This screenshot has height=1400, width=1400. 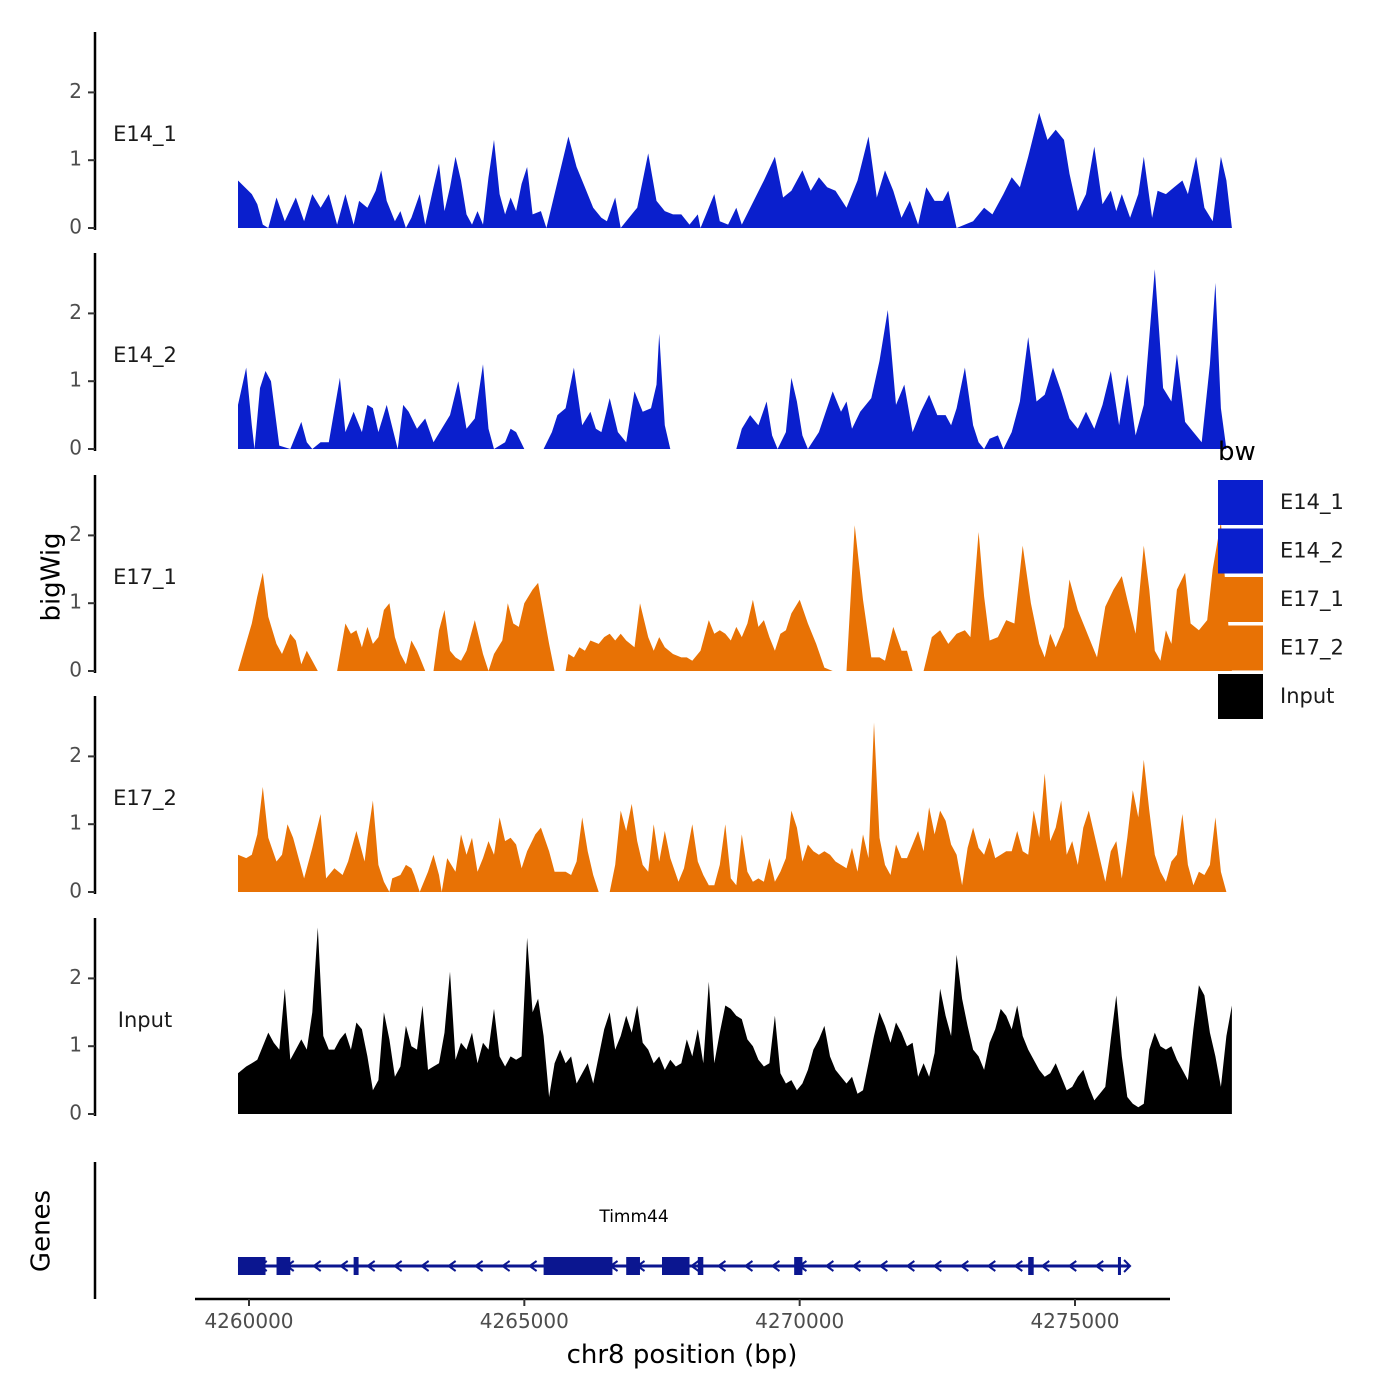 I want to click on track-label: E17_2, so click(x=145, y=798).